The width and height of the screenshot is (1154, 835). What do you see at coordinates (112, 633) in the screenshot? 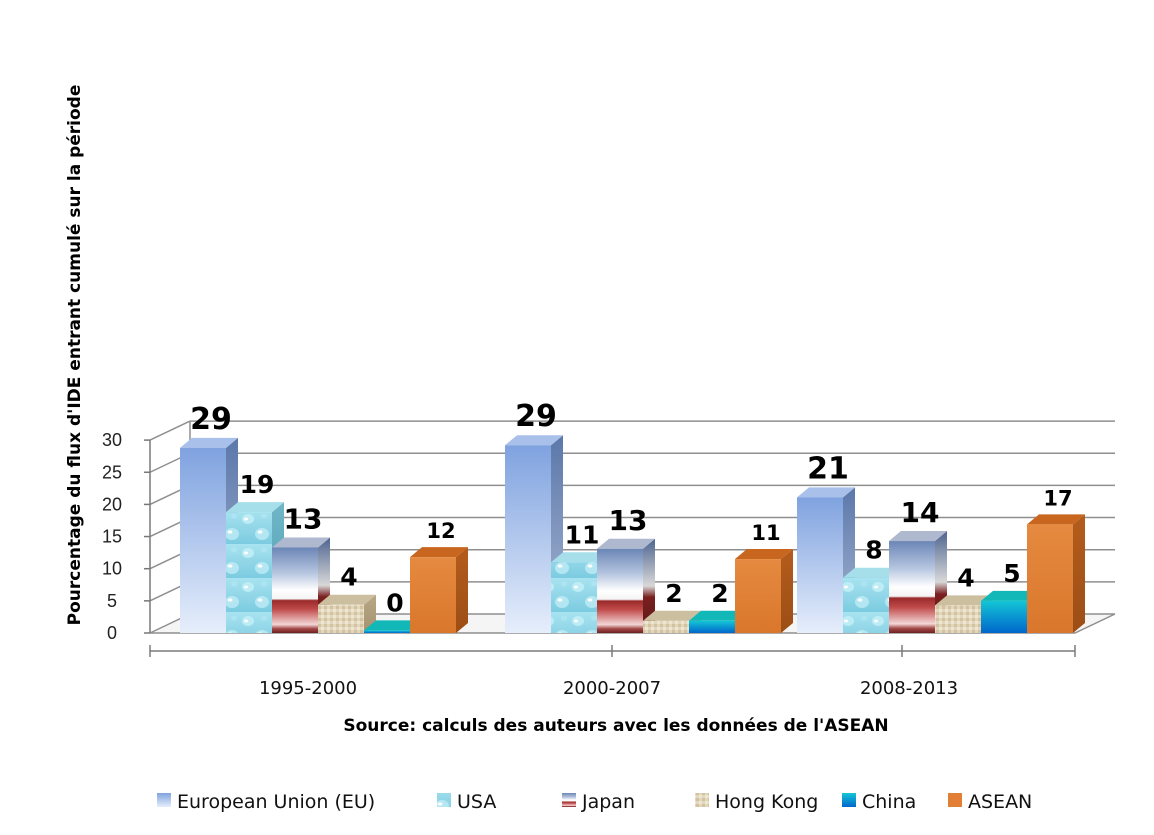
I see `y-tick-label: 0` at bounding box center [112, 633].